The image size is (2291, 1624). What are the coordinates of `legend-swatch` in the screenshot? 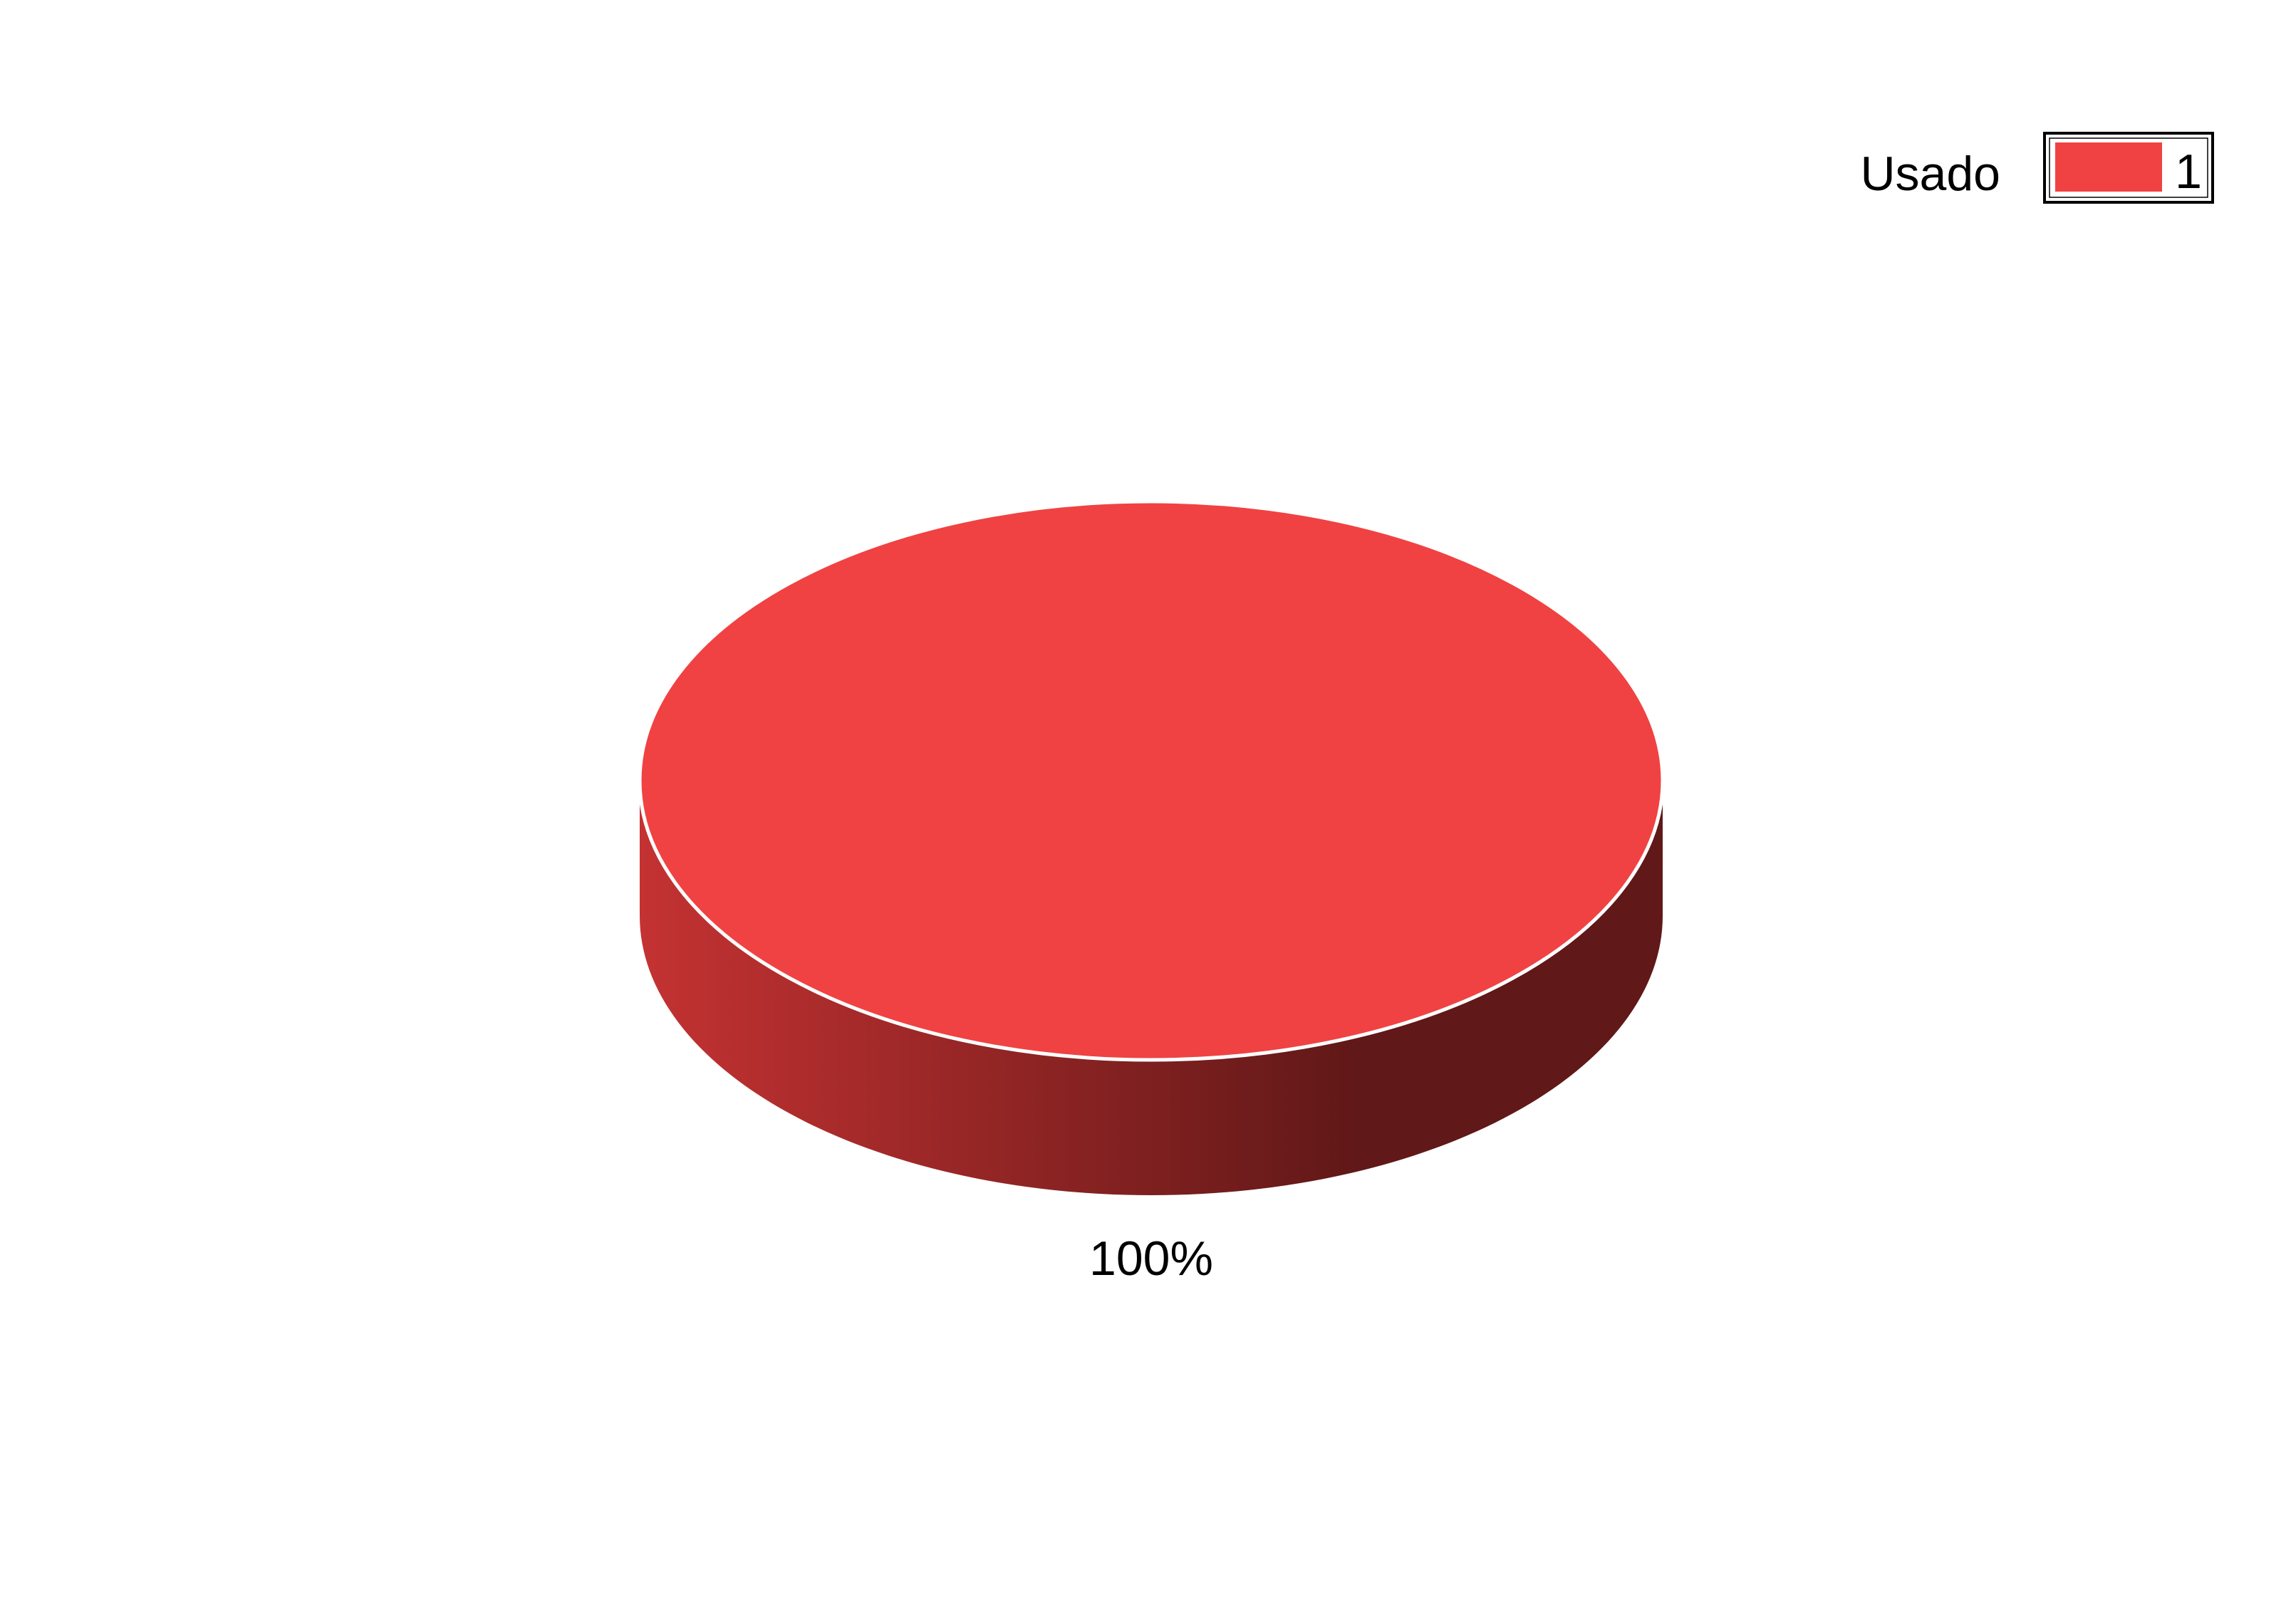 It's located at (2108, 167).